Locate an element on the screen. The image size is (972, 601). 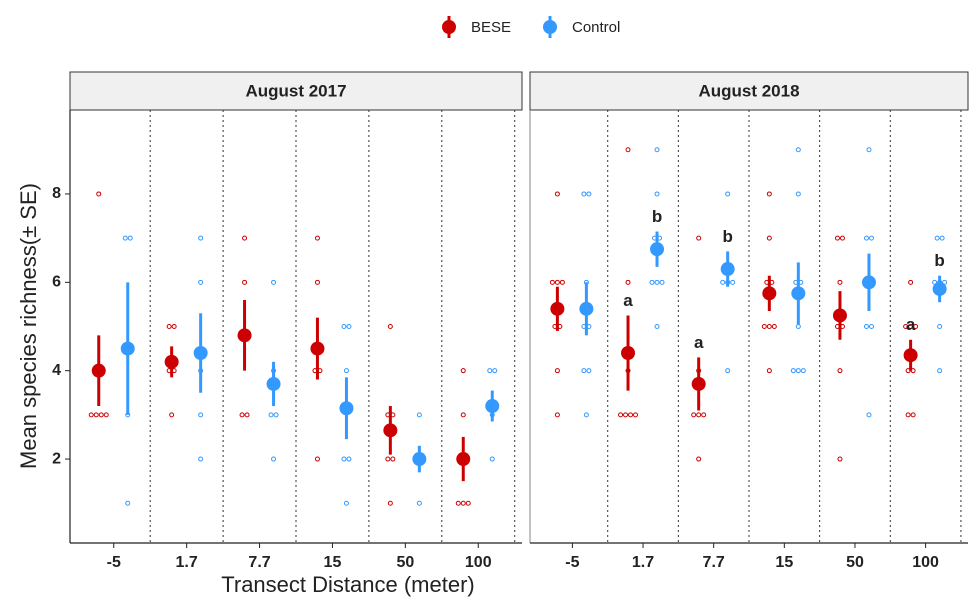
x-tick-label: 7.7 is located at coordinates (714, 562).